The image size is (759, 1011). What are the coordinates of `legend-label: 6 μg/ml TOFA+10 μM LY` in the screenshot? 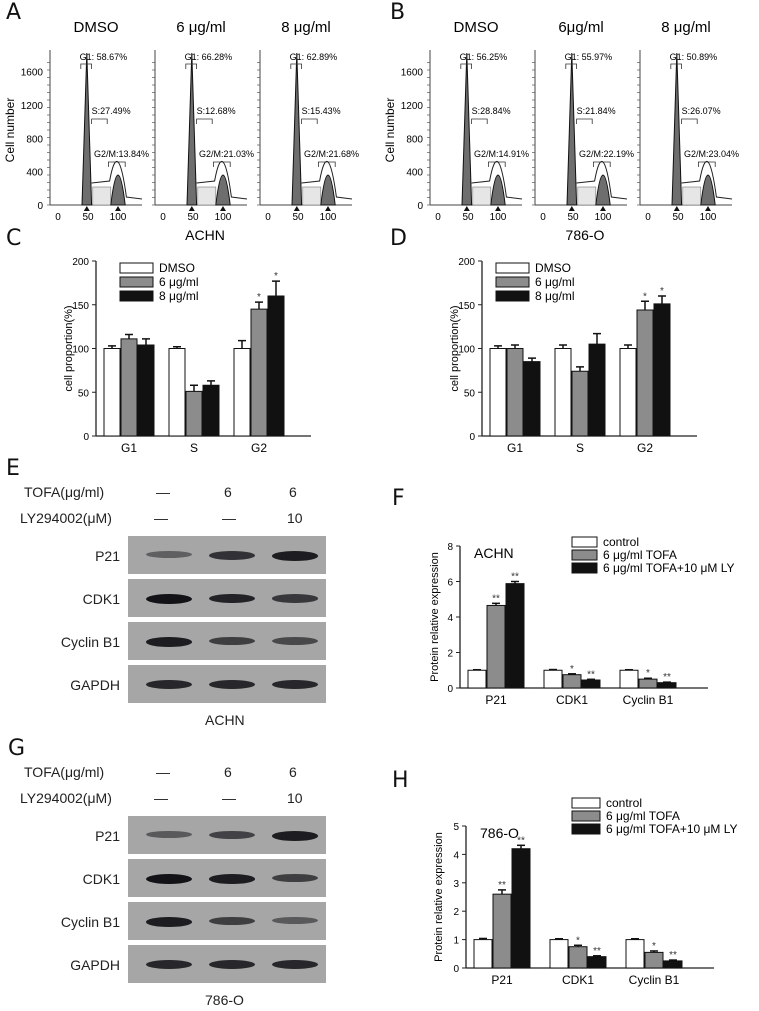 It's located at (672, 829).